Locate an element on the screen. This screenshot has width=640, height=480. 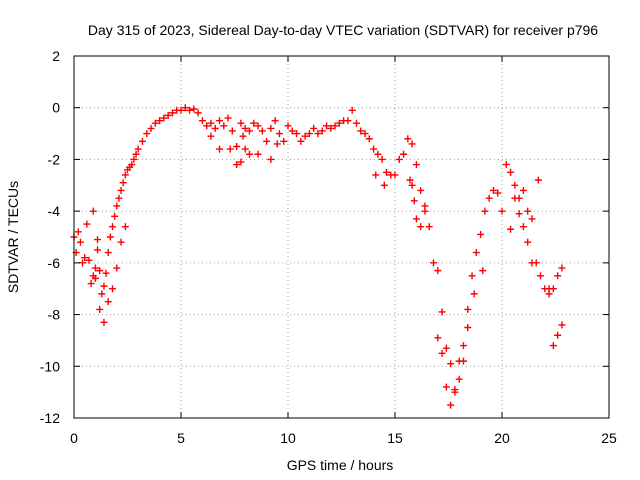
y-tick-label: -8 is located at coordinates (54, 315).